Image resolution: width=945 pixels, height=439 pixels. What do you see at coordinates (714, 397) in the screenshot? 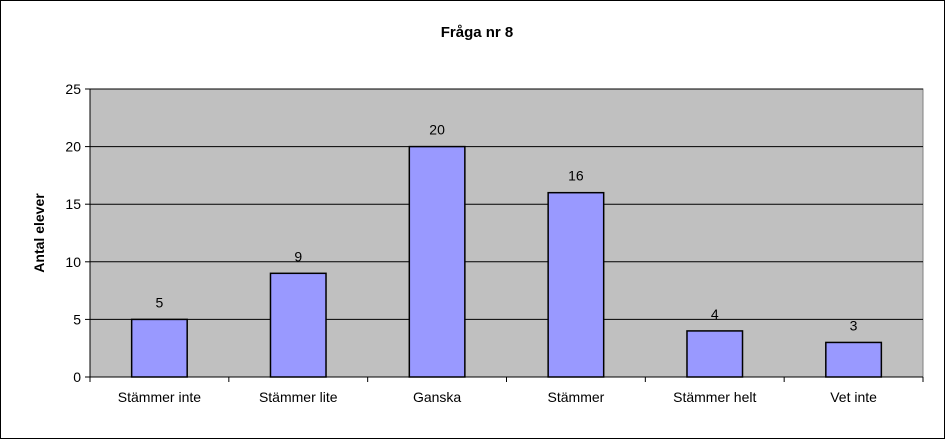
I see `x-tick-label-4: Stämmer helt` at bounding box center [714, 397].